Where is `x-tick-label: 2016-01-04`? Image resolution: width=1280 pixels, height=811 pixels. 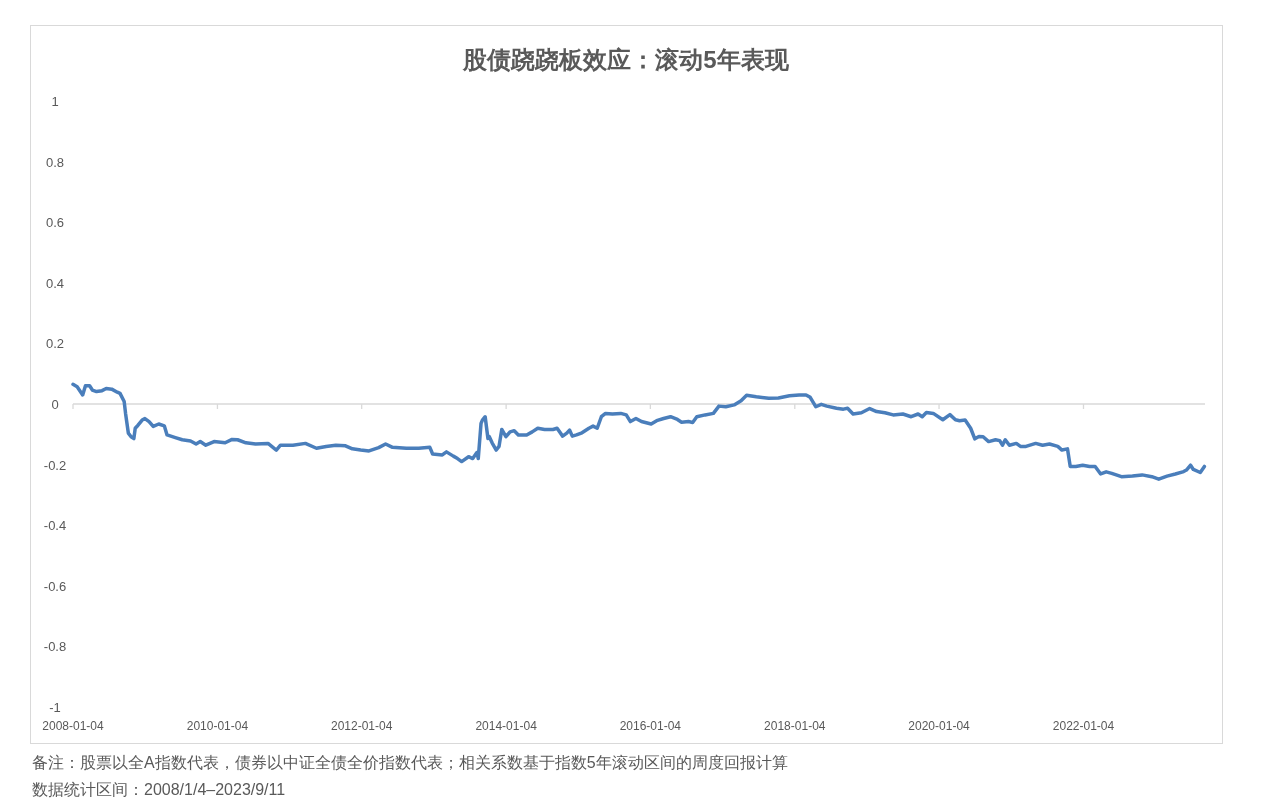 x-tick-label: 2016-01-04 is located at coordinates (650, 726).